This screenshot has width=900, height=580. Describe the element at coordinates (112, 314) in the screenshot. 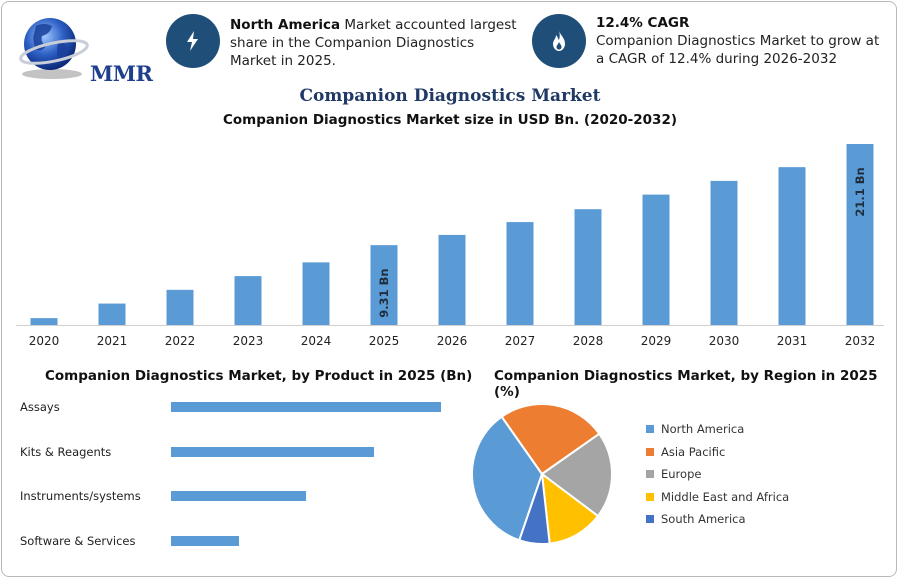

I see `bar-2021` at that location.